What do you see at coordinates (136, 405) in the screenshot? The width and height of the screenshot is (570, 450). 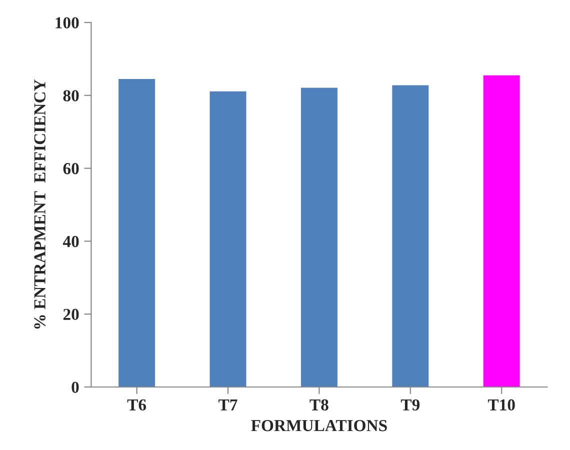 I see `x-tick-label: T6` at bounding box center [136, 405].